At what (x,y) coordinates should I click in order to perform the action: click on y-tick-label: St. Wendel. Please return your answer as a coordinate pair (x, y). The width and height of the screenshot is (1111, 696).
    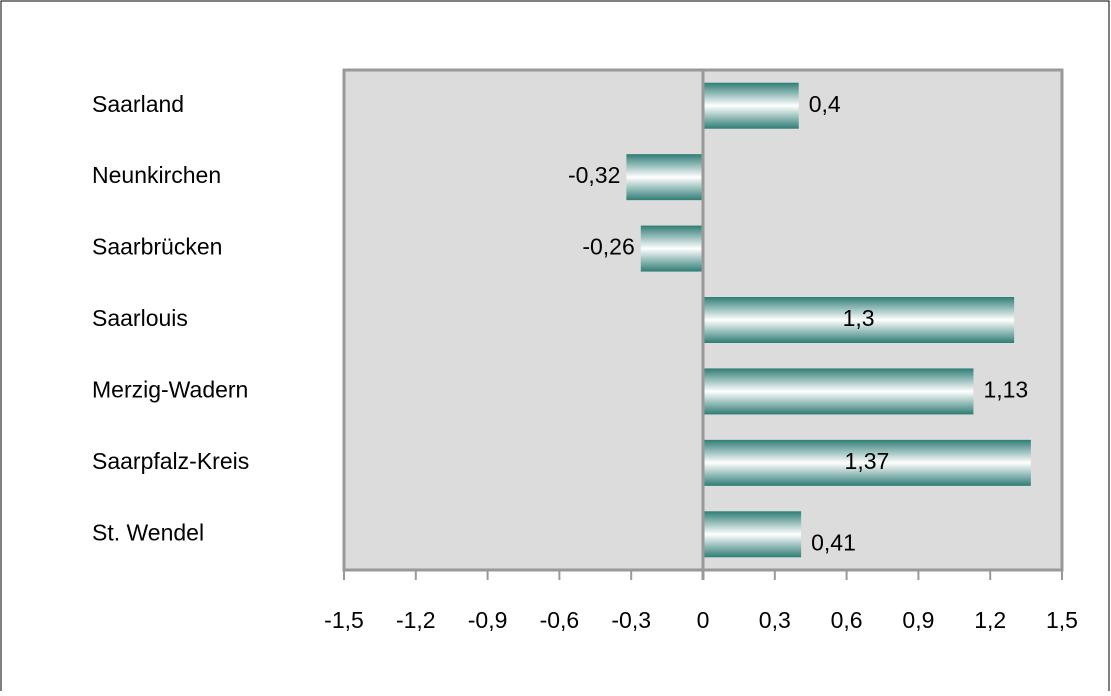
    Looking at the image, I should click on (148, 532).